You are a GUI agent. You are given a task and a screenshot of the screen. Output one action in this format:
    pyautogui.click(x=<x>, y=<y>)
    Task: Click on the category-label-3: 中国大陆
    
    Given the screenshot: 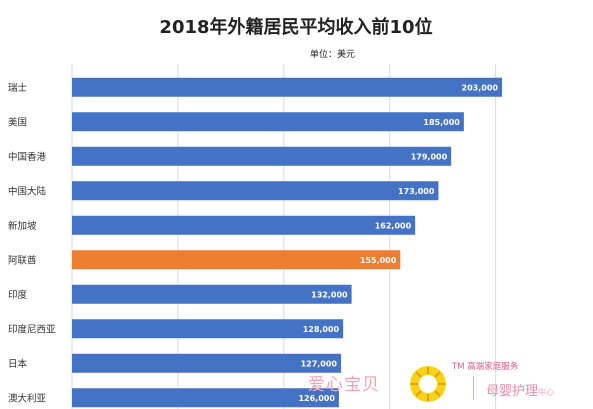 What is the action you would take?
    pyautogui.click(x=27, y=191)
    